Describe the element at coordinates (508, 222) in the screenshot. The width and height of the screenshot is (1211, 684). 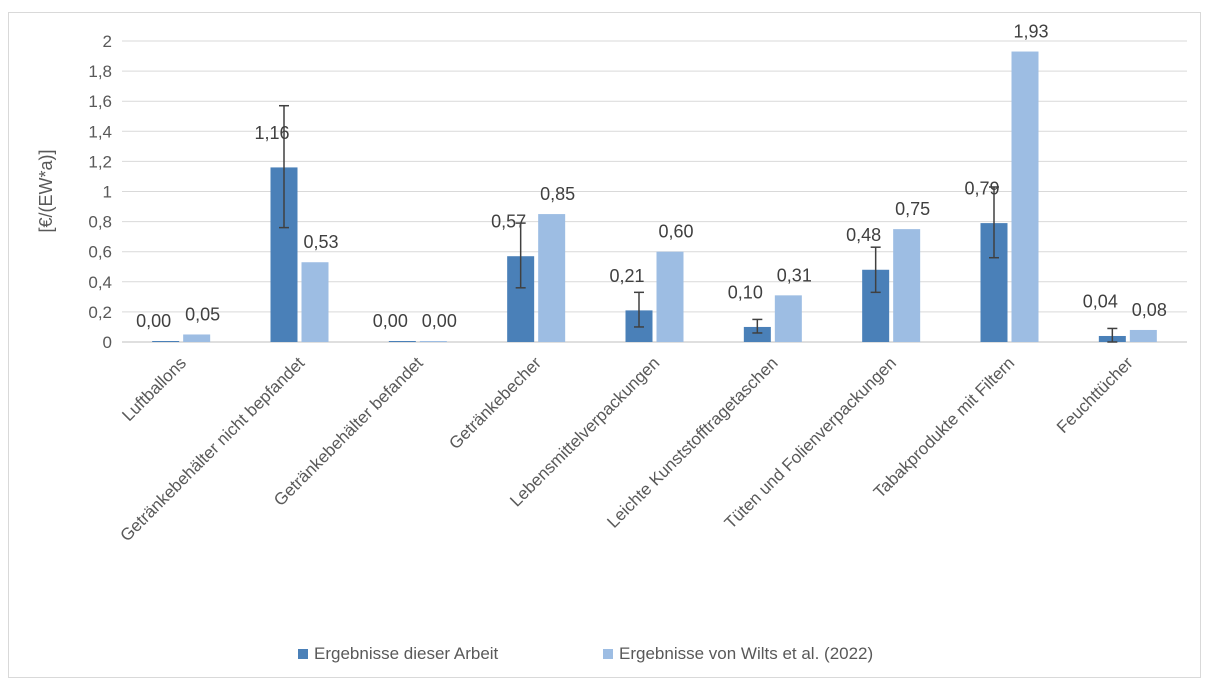
I see `data-label-series-1: 0,57` at that location.